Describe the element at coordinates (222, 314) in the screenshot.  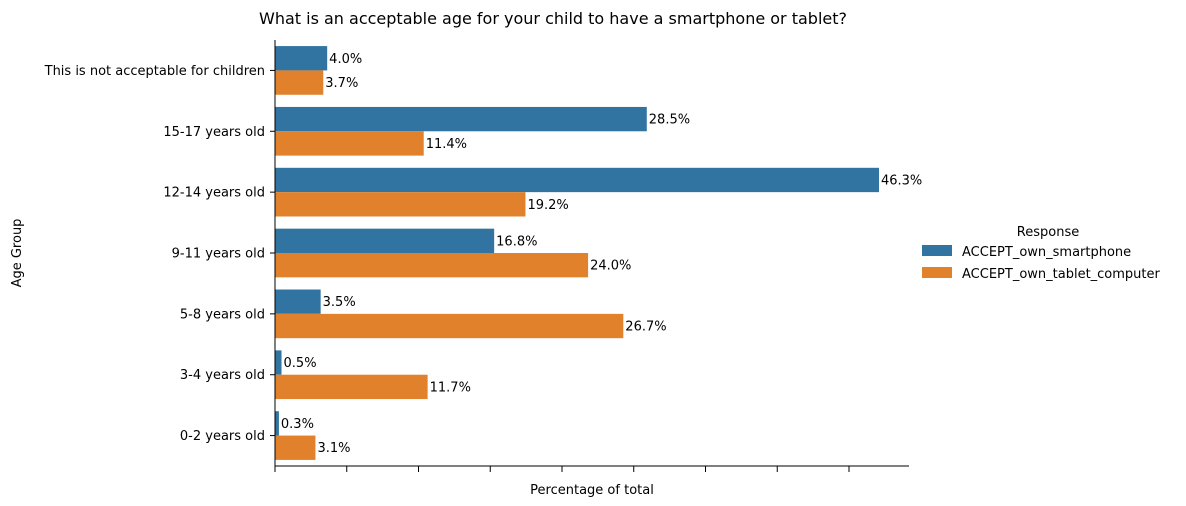
I see `y-tick-label-5-8-years-old: 5-8 years old` at that location.